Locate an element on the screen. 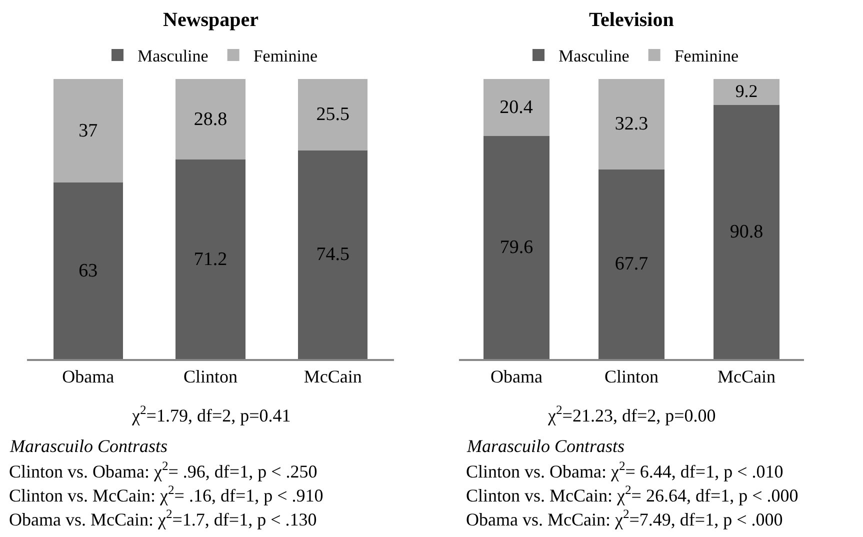 This screenshot has width=863, height=537. data-label: 79.6 is located at coordinates (517, 247).